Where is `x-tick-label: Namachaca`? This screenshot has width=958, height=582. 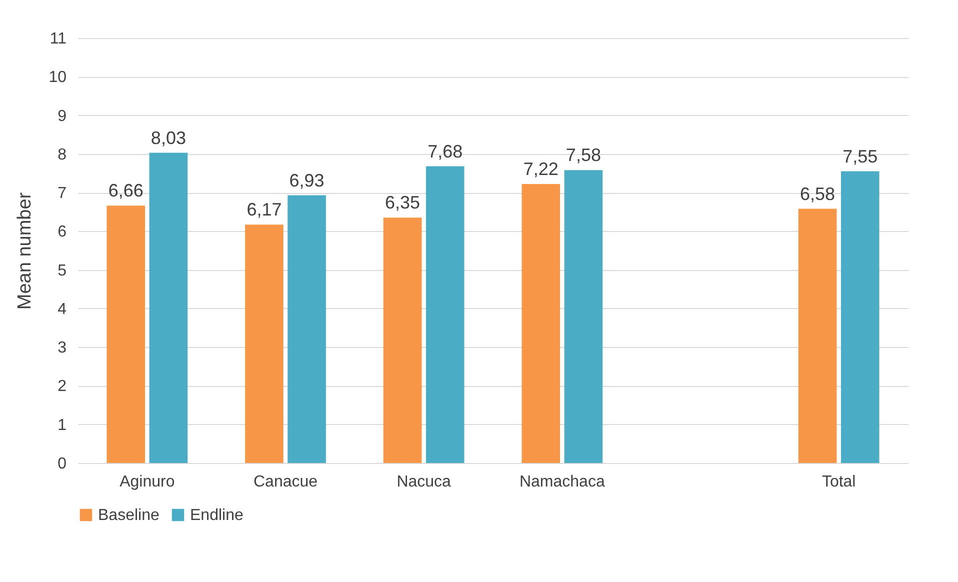
x-tick-label: Namachaca is located at coordinates (562, 482).